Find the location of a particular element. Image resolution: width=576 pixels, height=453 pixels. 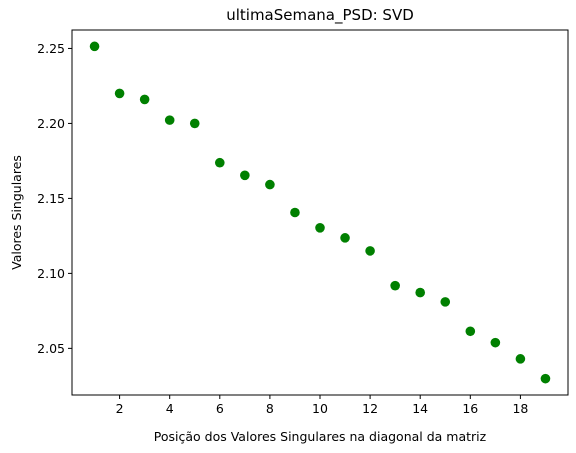

y-tick-label: 2.10 is located at coordinates (51, 273).